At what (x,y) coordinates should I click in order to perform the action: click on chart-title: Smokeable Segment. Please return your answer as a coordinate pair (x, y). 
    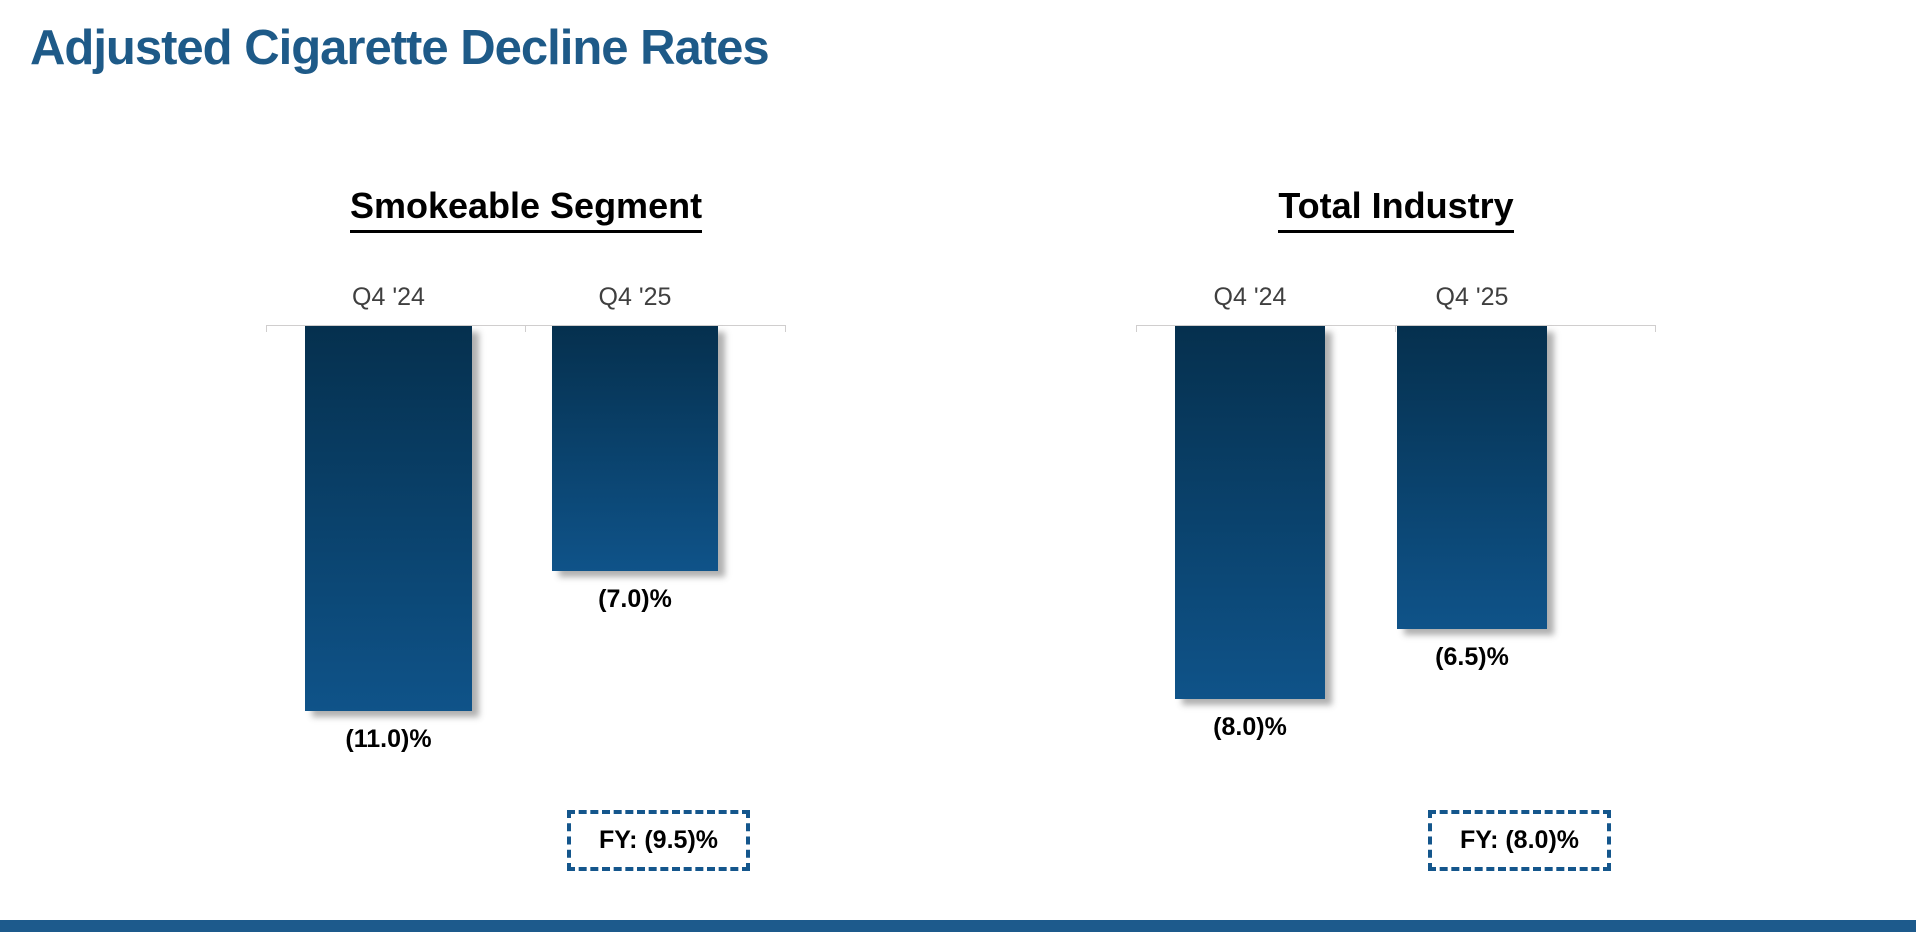
    Looking at the image, I should click on (526, 209).